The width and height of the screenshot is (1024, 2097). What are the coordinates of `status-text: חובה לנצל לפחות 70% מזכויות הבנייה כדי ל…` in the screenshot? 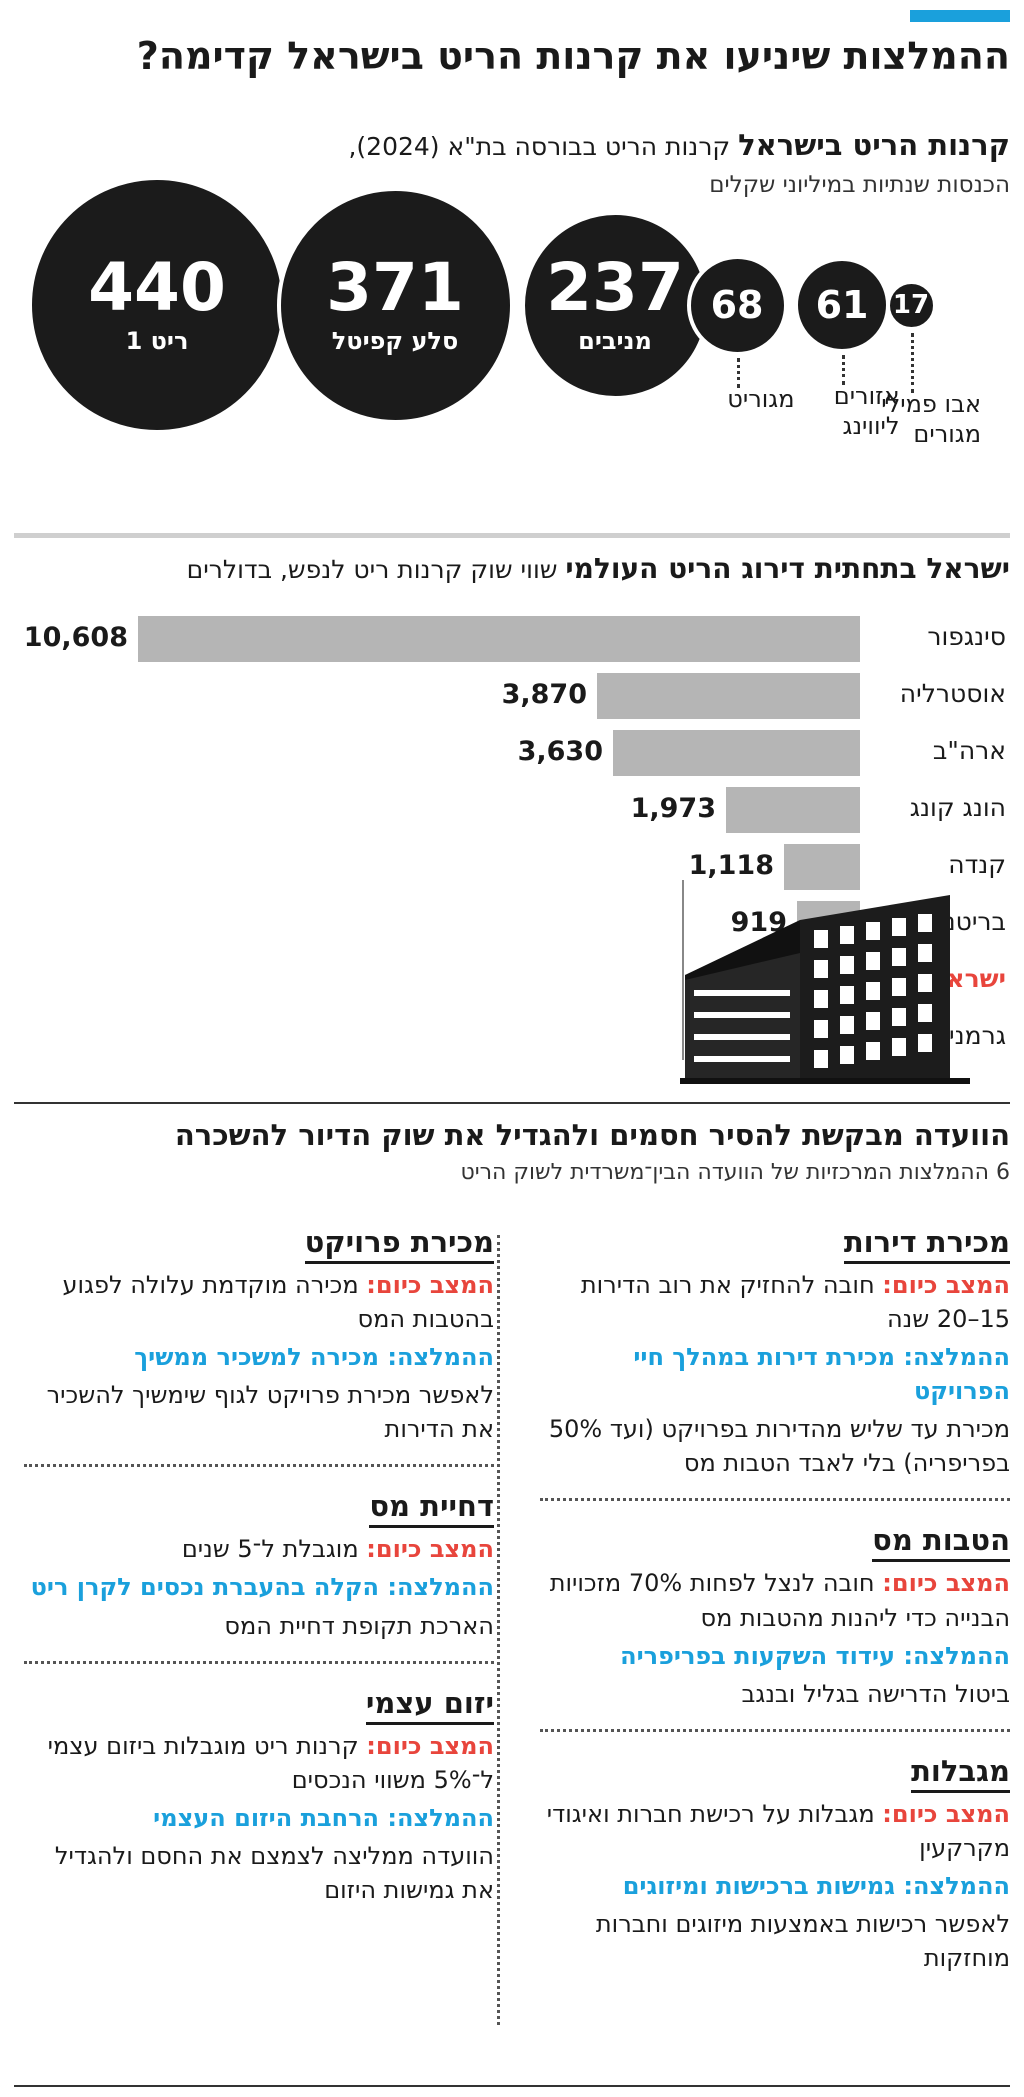 It's located at (779, 1600).